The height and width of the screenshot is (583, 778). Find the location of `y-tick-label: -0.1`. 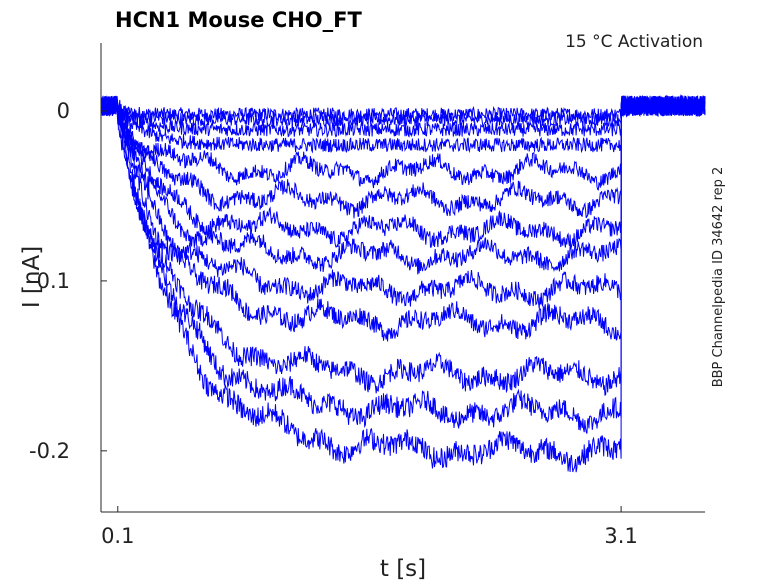

y-tick-label: -0.1 is located at coordinates (49, 281).